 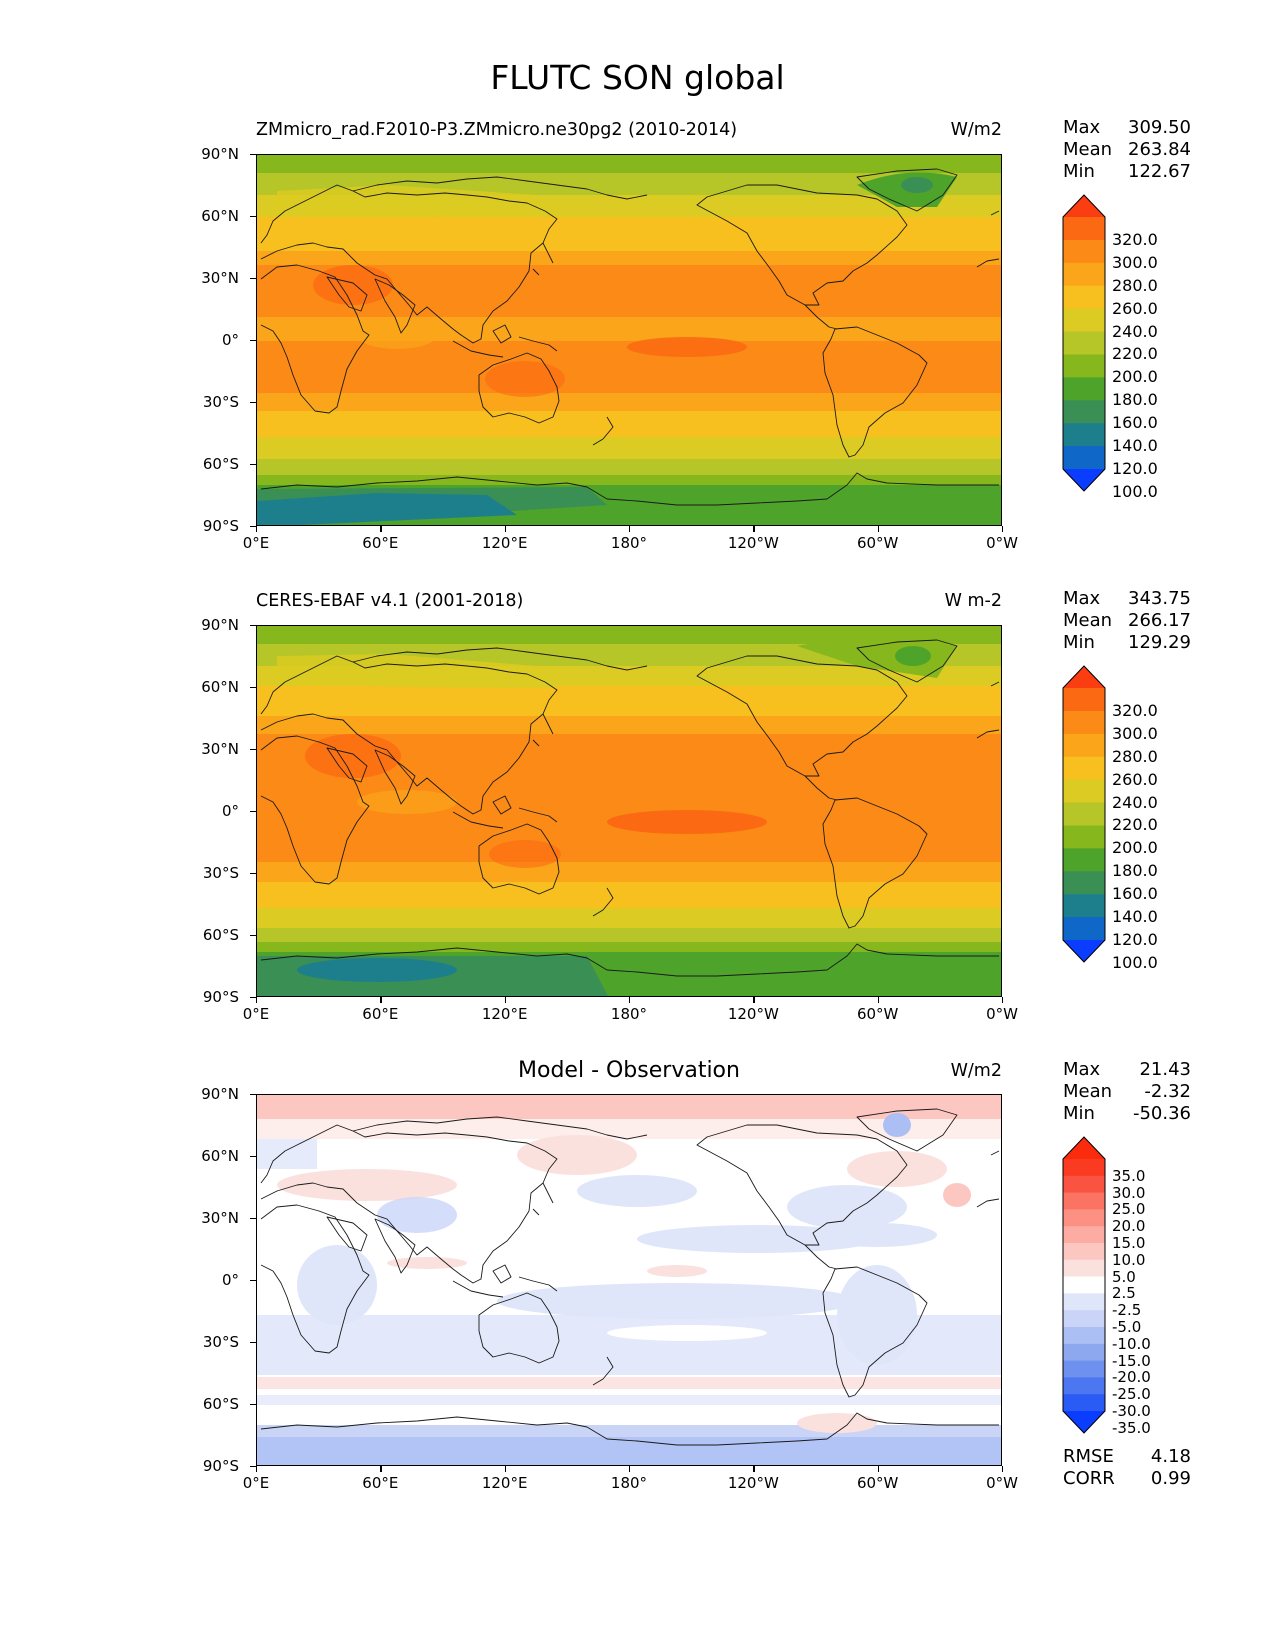 What do you see at coordinates (1135, 894) in the screenshot?
I see `colorbar-tick-label: 160.0` at bounding box center [1135, 894].